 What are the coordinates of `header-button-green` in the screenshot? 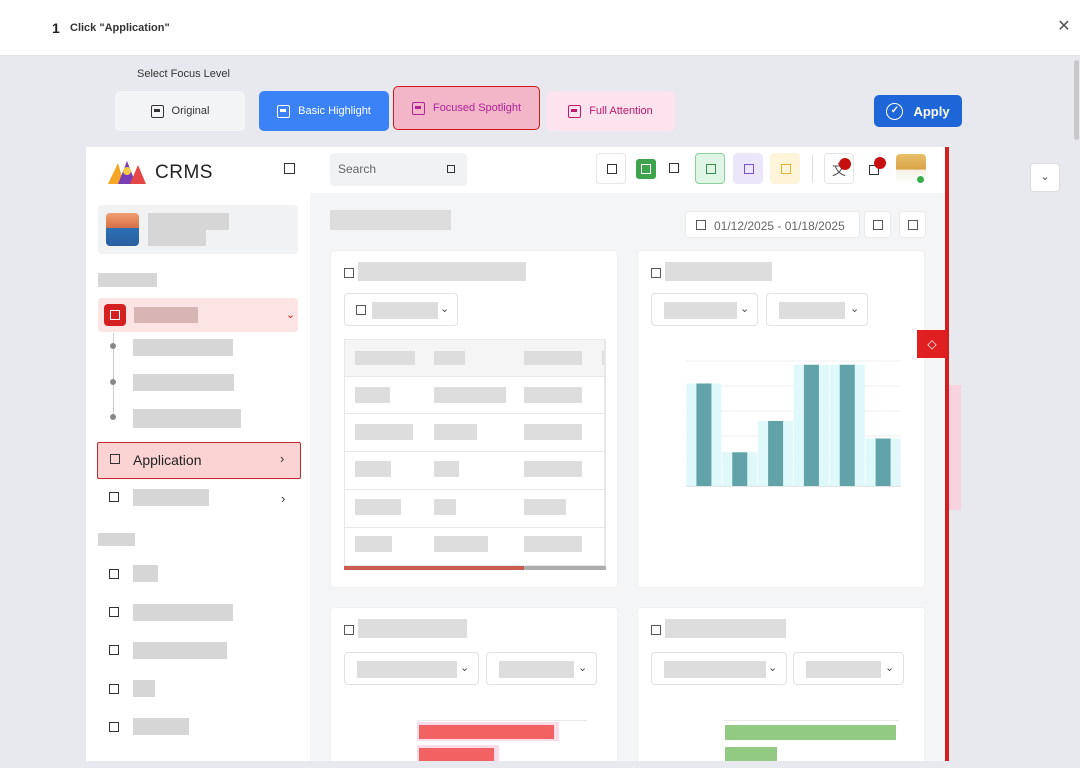 It's located at (710, 168).